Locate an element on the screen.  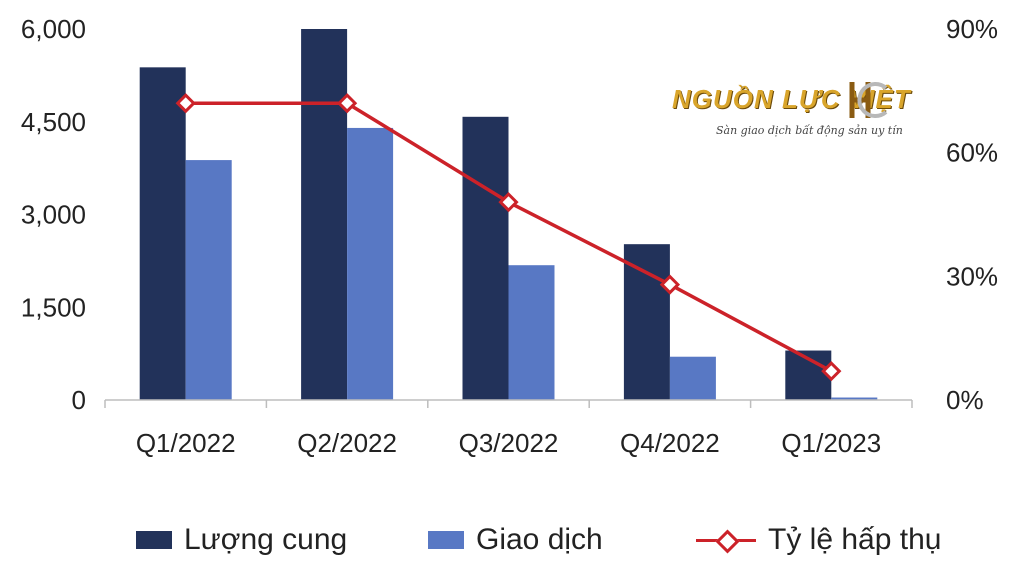
y-right-tick-label-2: 60% is located at coordinates (972, 153).